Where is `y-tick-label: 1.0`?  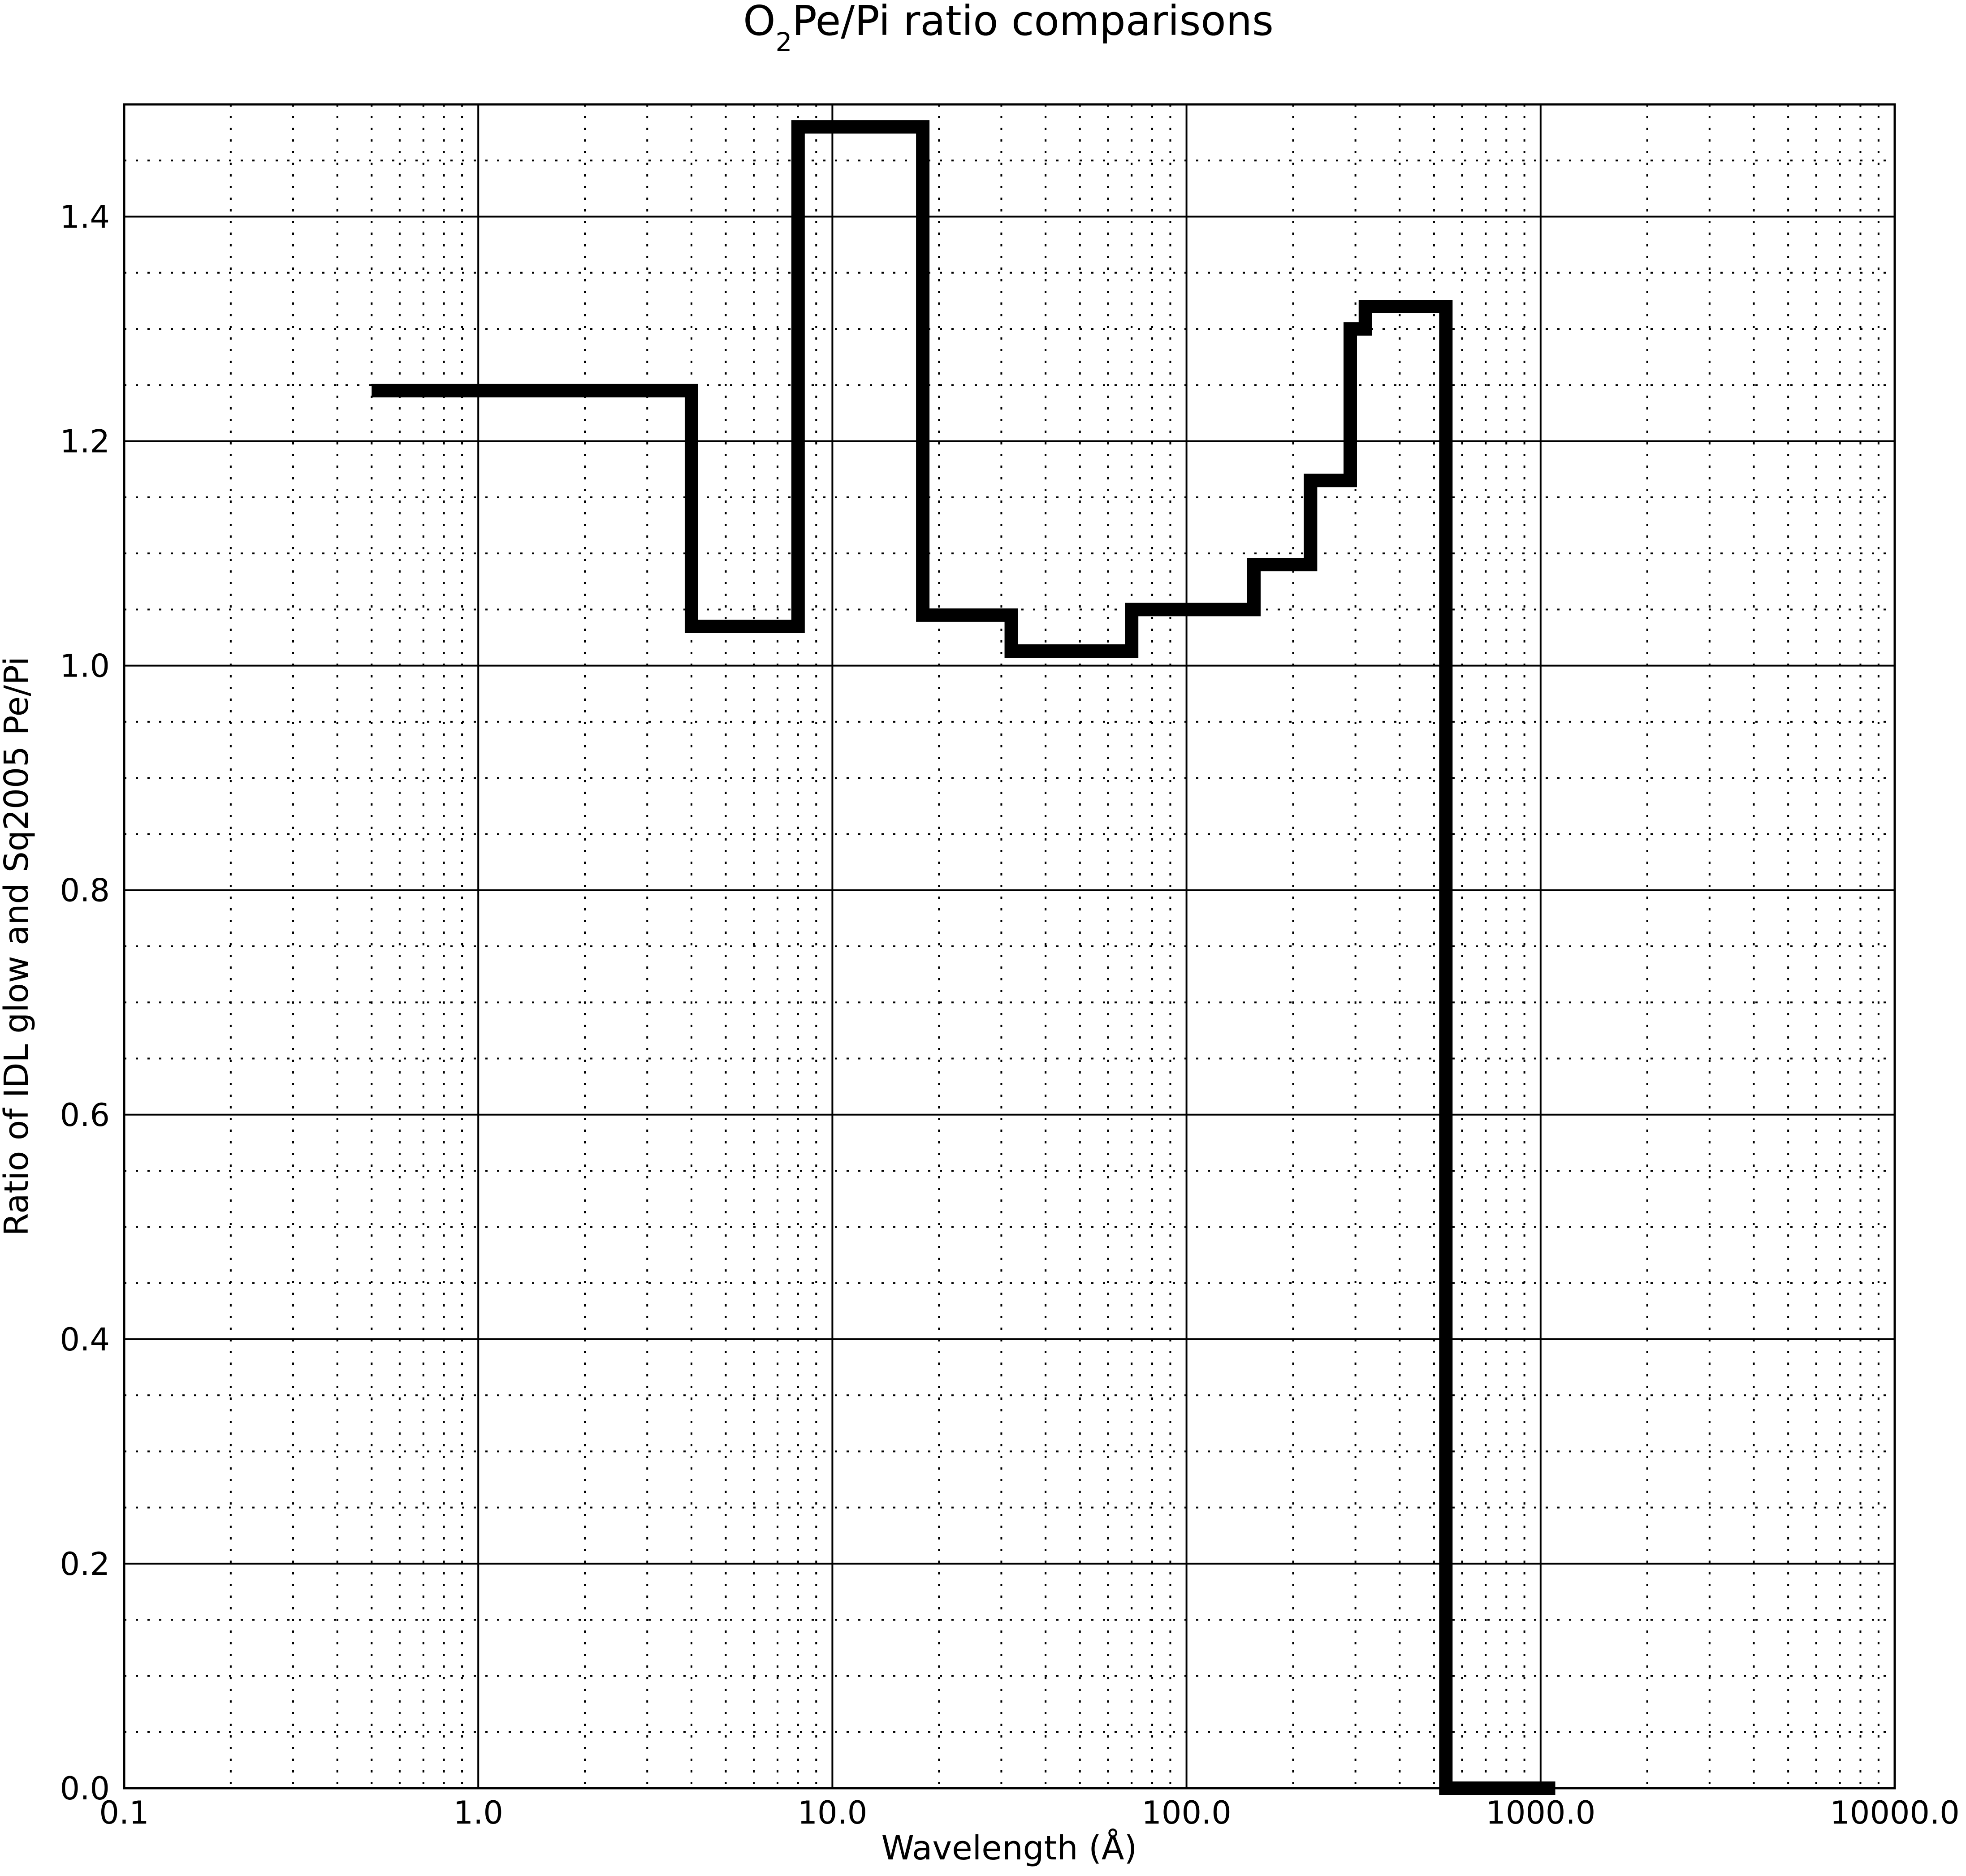 y-tick-label: 1.0 is located at coordinates (85, 666).